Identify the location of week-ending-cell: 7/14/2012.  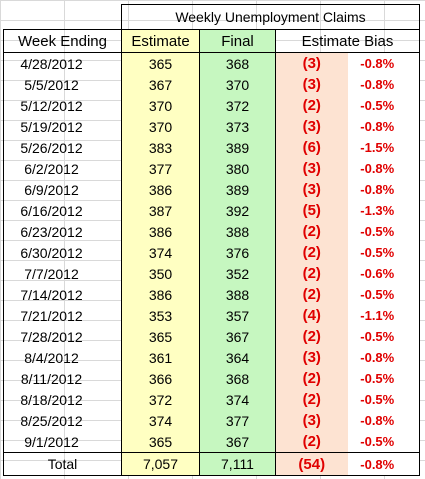
(62, 294).